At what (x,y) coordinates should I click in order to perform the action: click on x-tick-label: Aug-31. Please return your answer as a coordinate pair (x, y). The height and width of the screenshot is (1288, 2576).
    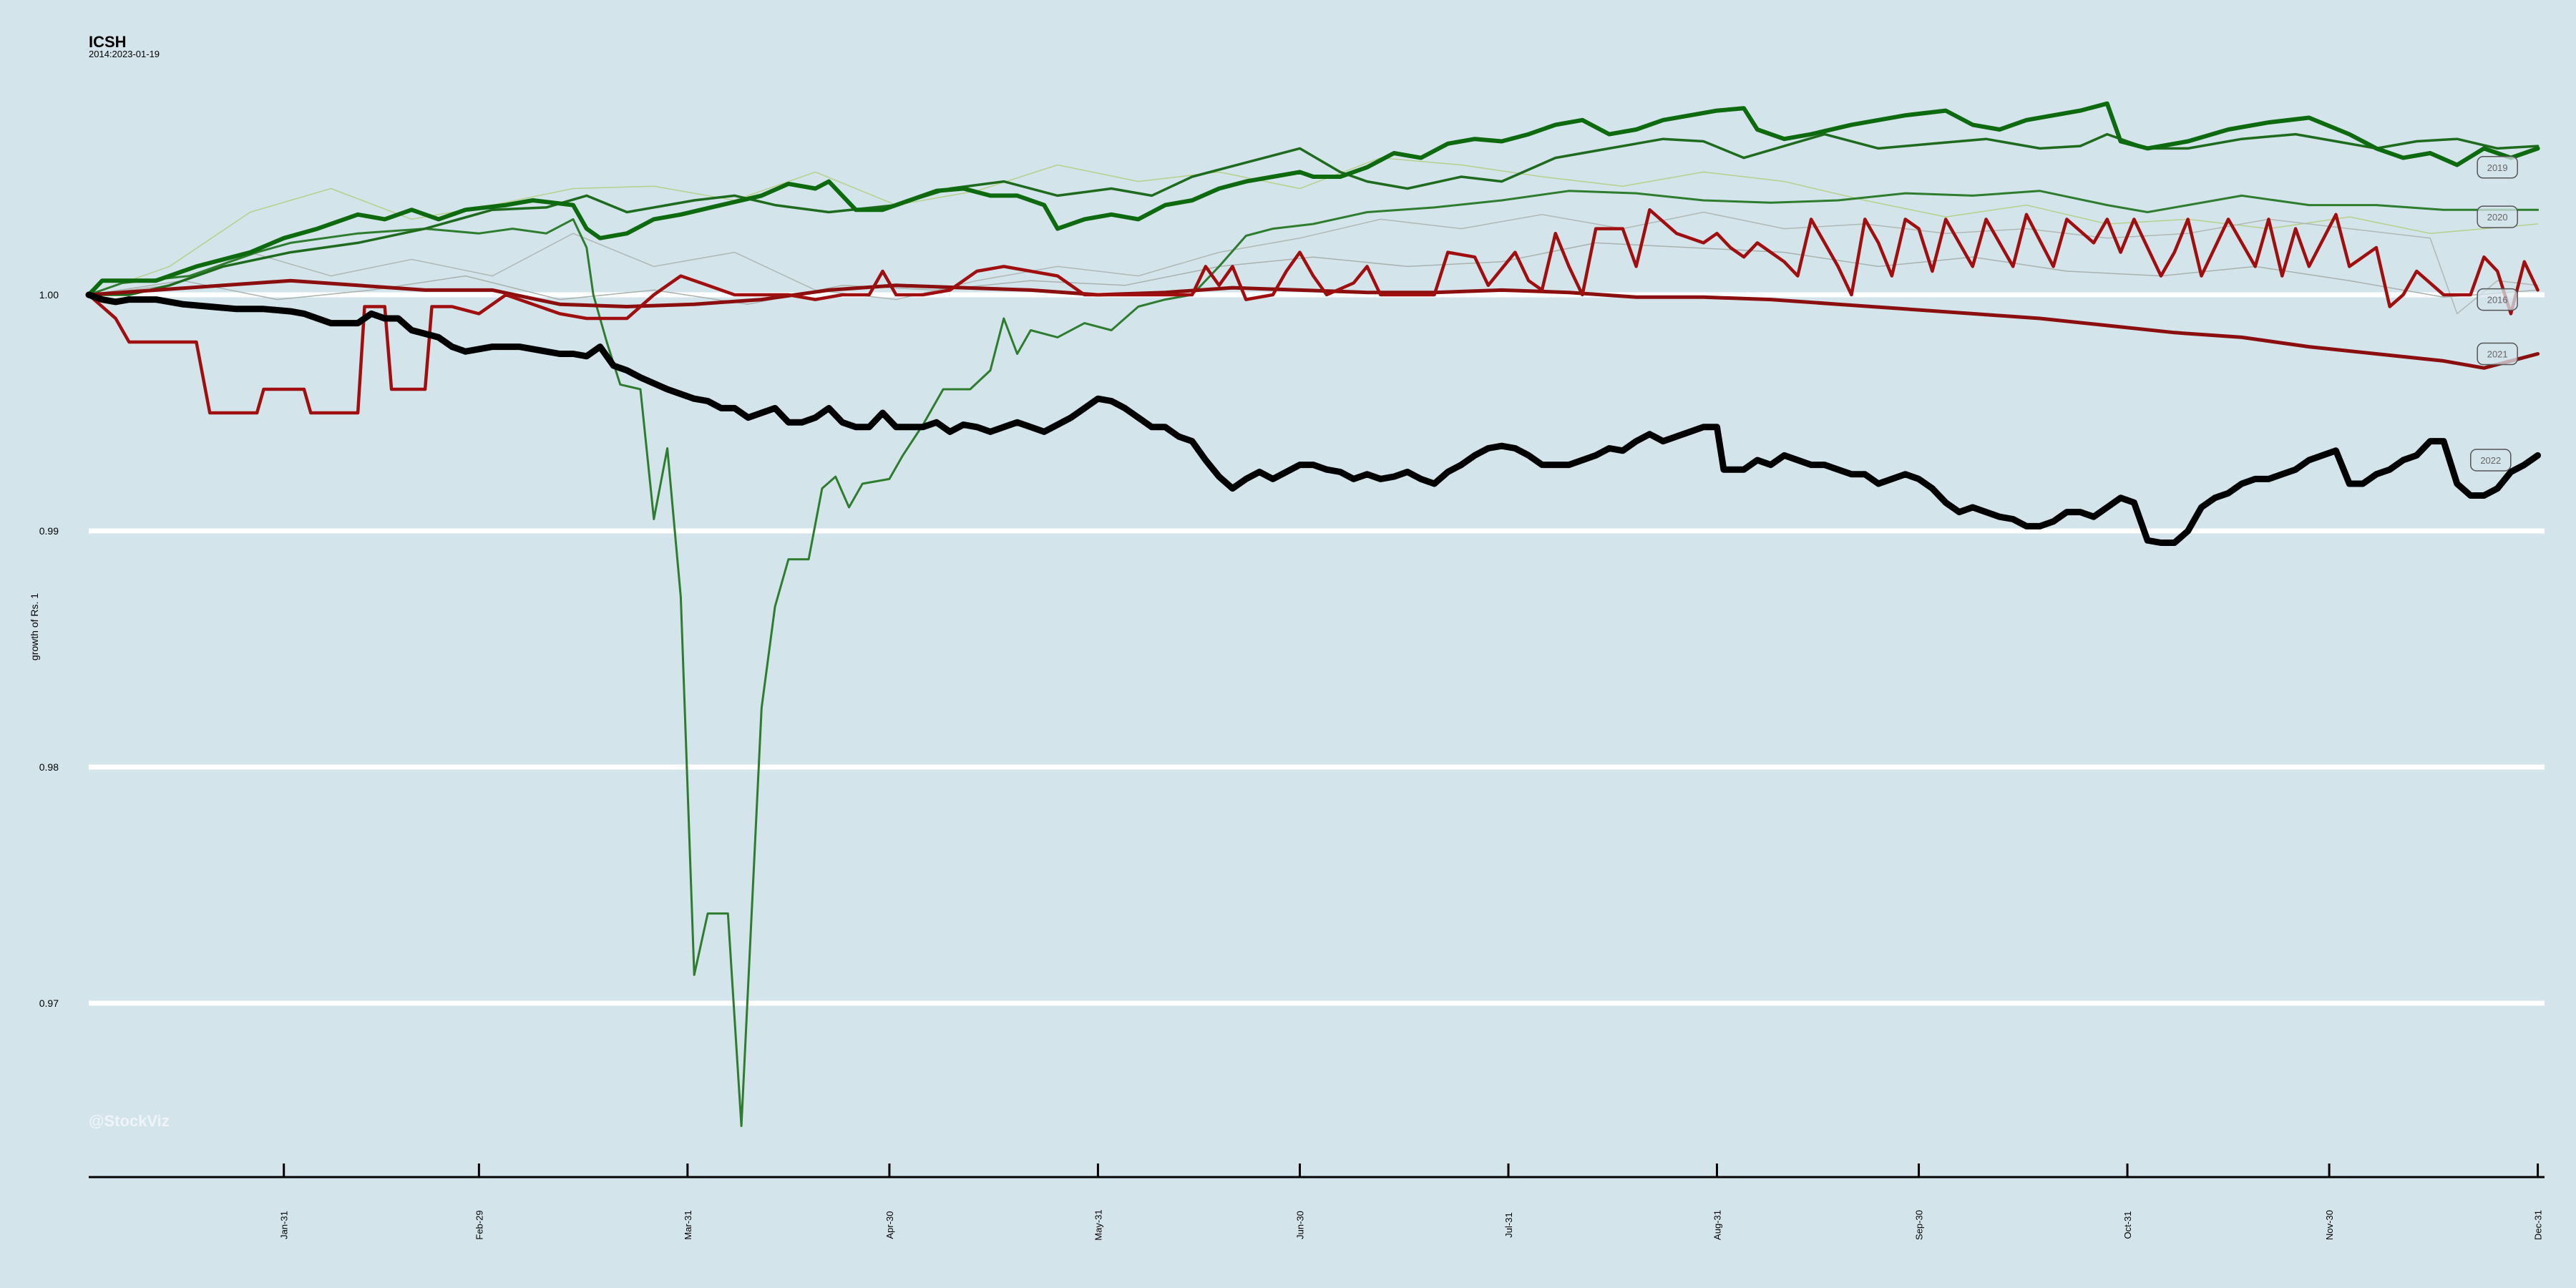
    Looking at the image, I should click on (1717, 1225).